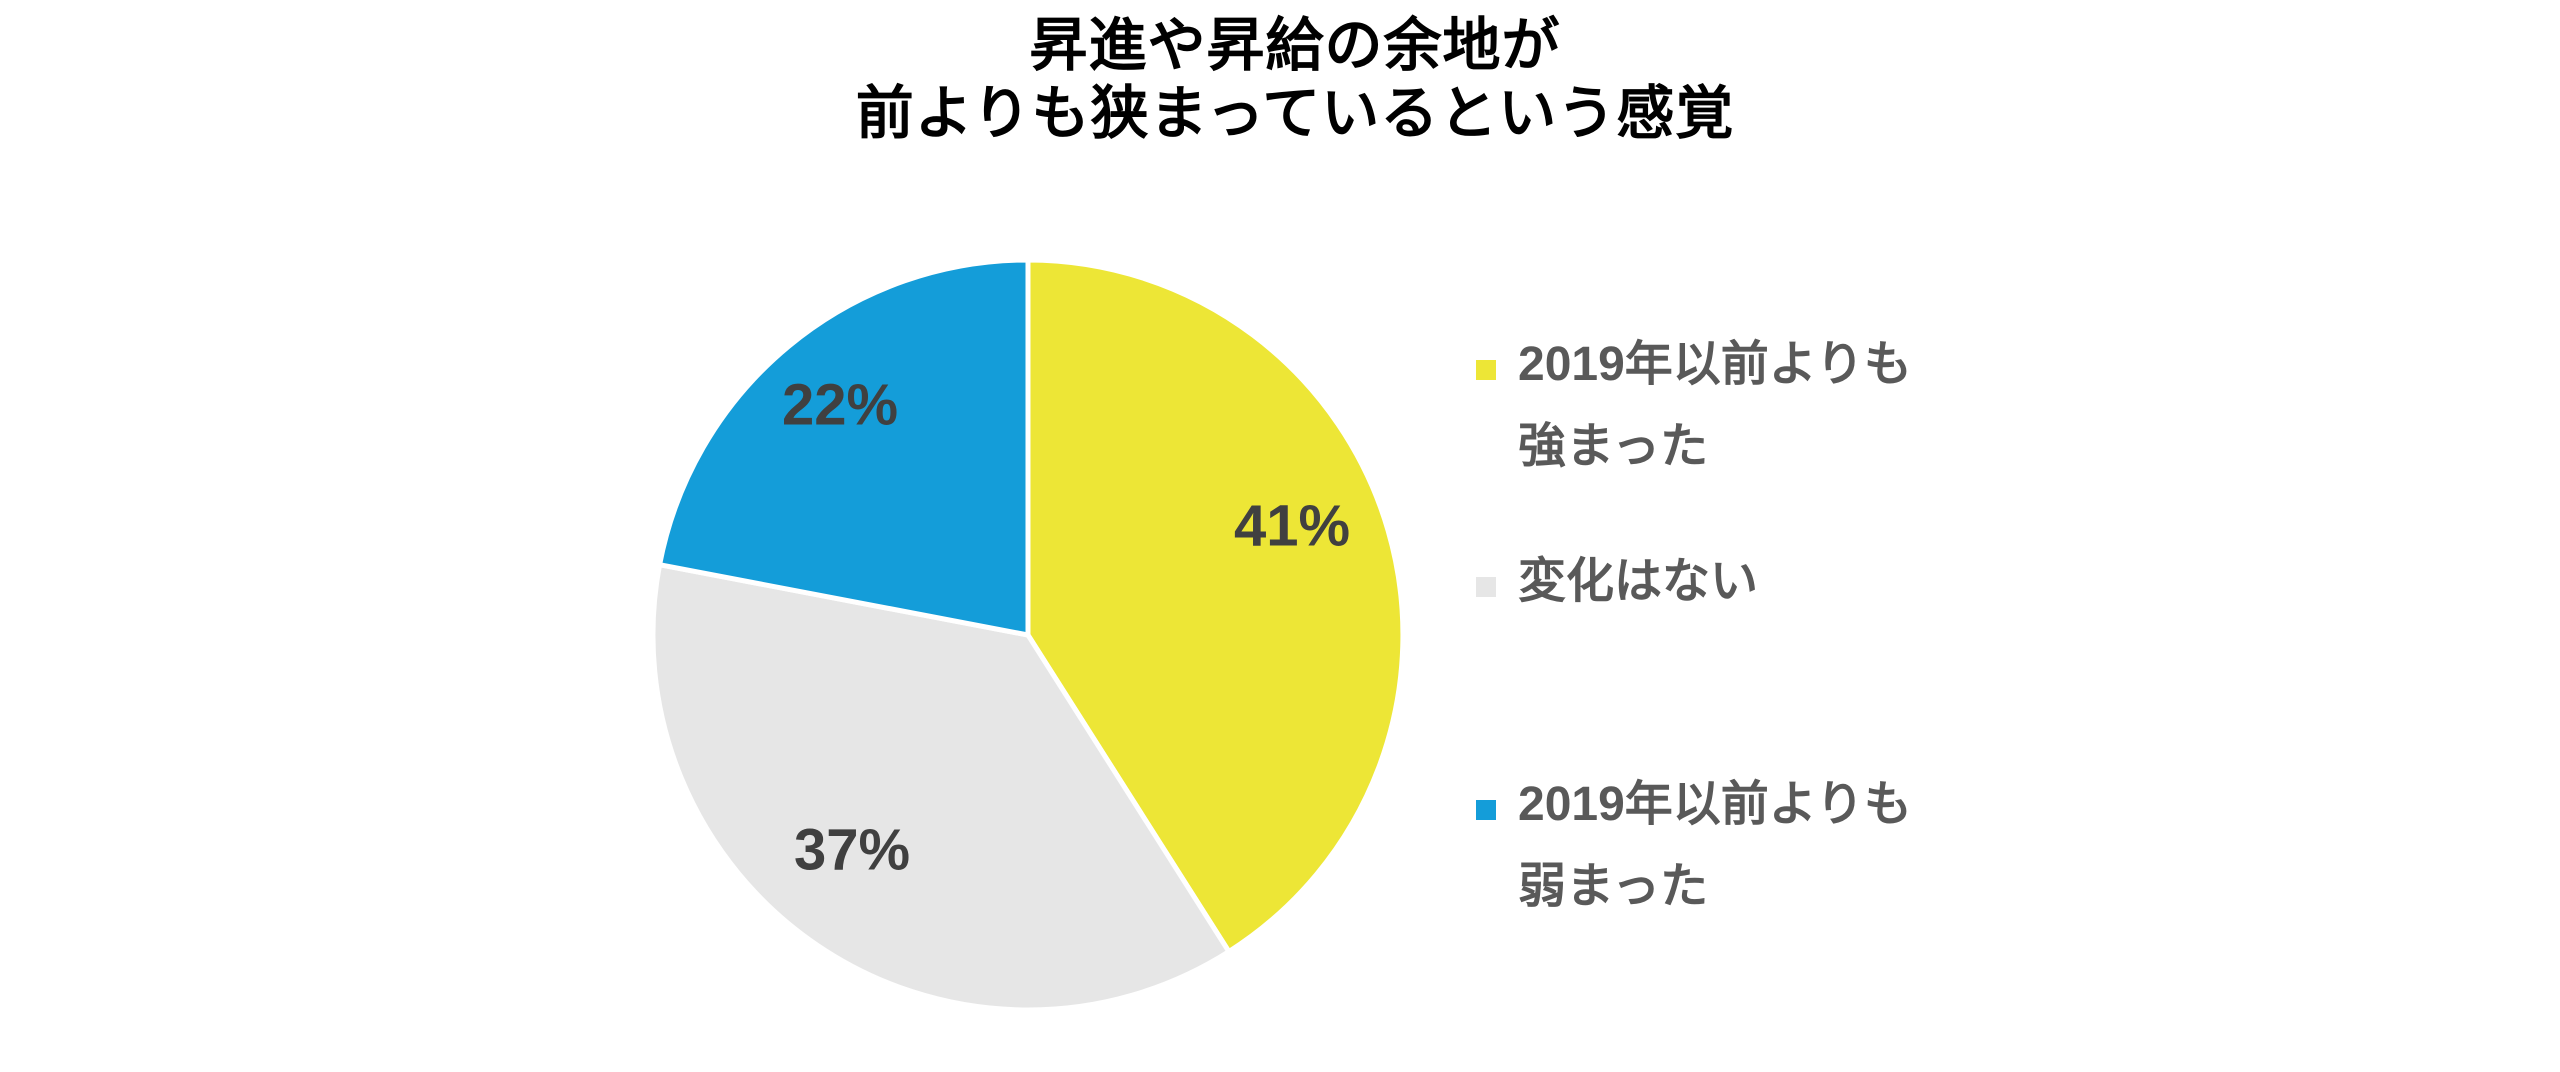 The height and width of the screenshot is (1072, 2560). Describe the element at coordinates (1486, 810) in the screenshot. I see `legend-swatch-blue` at that location.